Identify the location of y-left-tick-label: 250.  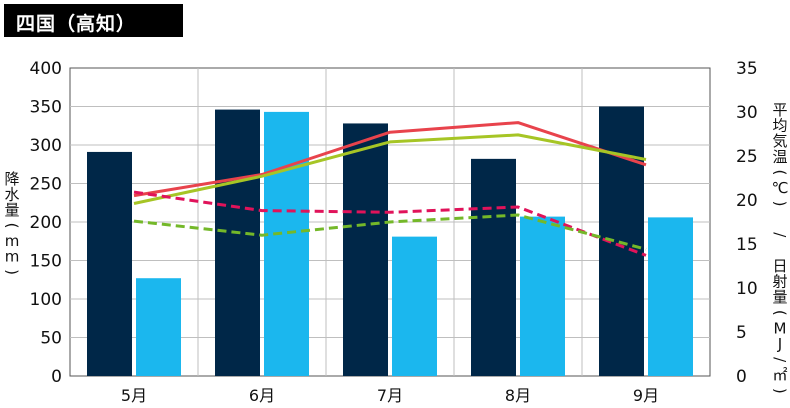
(46, 185).